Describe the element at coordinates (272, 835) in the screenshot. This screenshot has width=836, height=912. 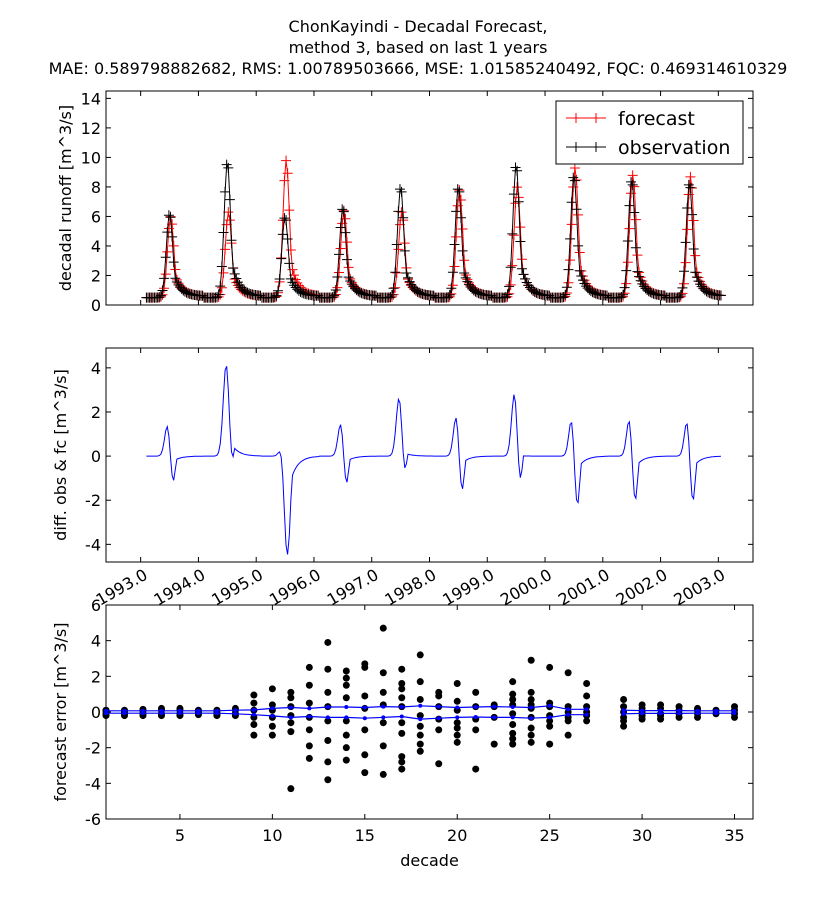
I see `error-xtick-label: 10` at that location.